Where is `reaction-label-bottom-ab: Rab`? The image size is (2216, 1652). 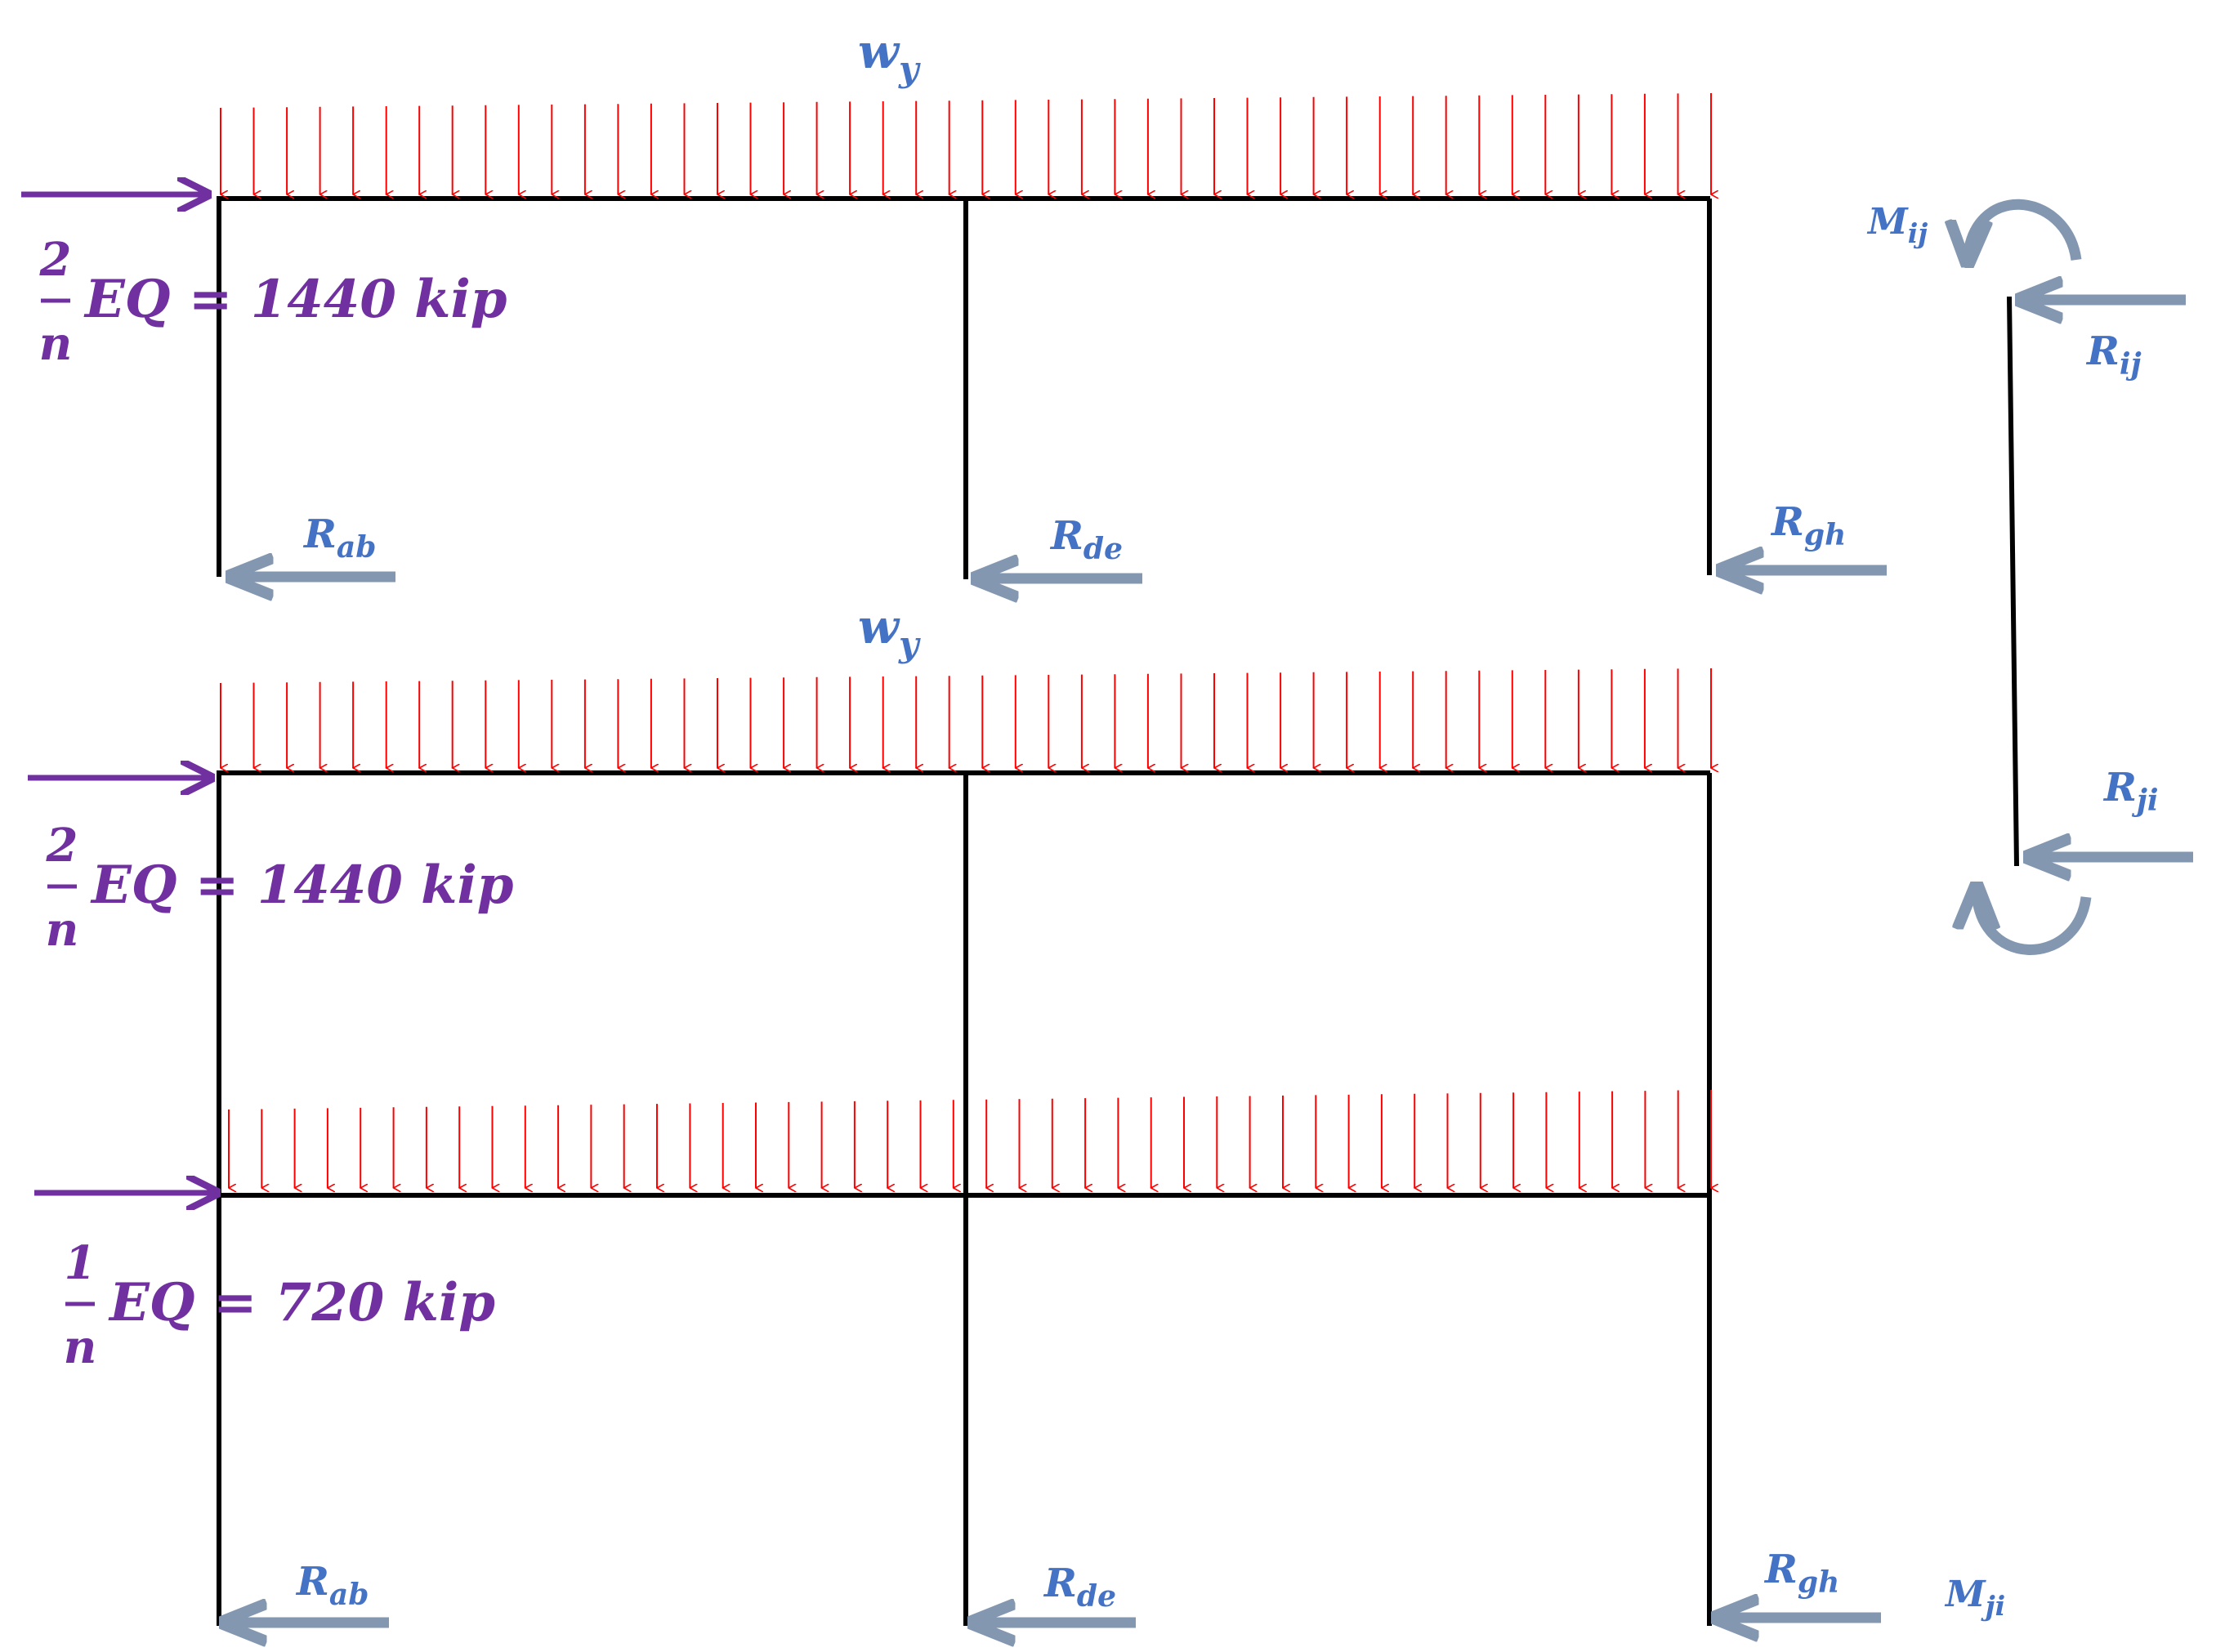 reaction-label-bottom-ab: Rab is located at coordinates (332, 1585).